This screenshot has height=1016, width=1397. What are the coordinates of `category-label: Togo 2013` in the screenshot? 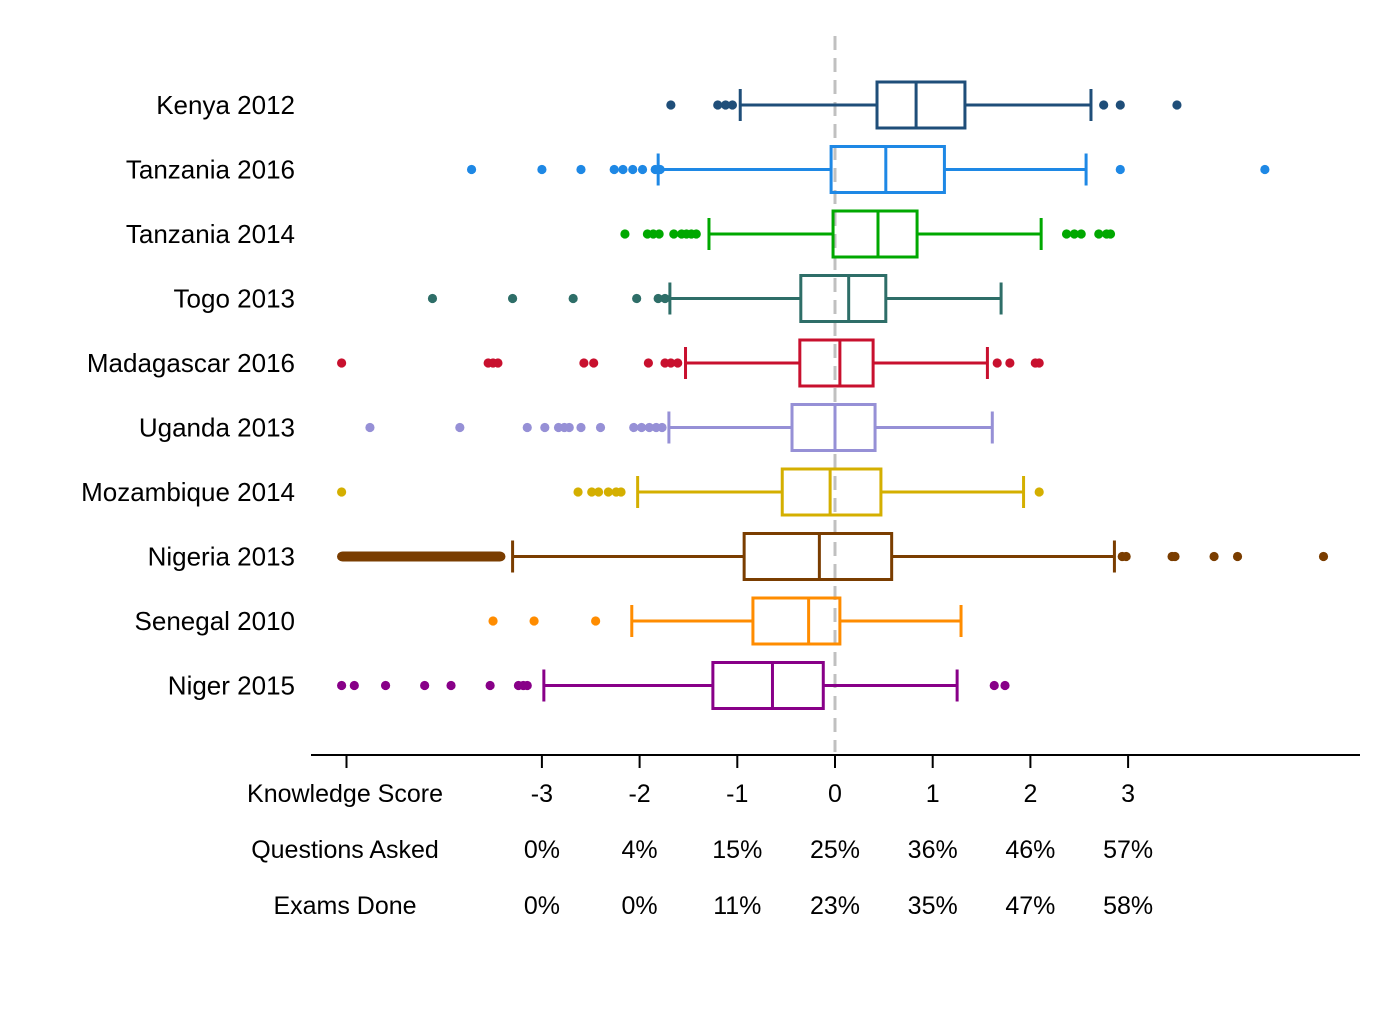 It's located at (234, 299).